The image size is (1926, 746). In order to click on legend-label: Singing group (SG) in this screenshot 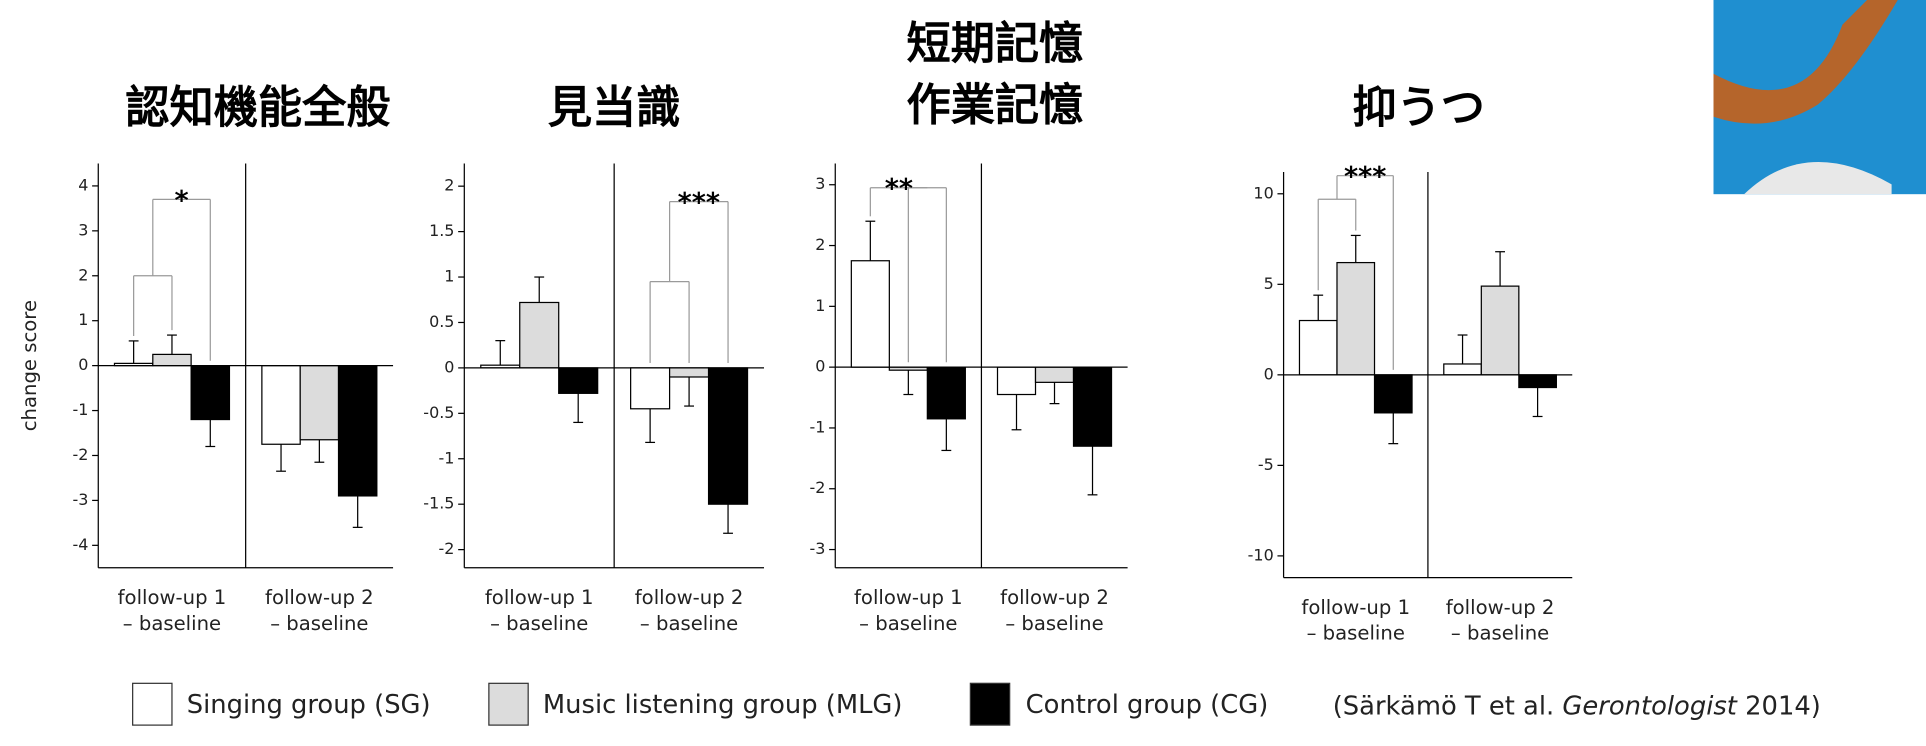, I will do `click(309, 705)`.